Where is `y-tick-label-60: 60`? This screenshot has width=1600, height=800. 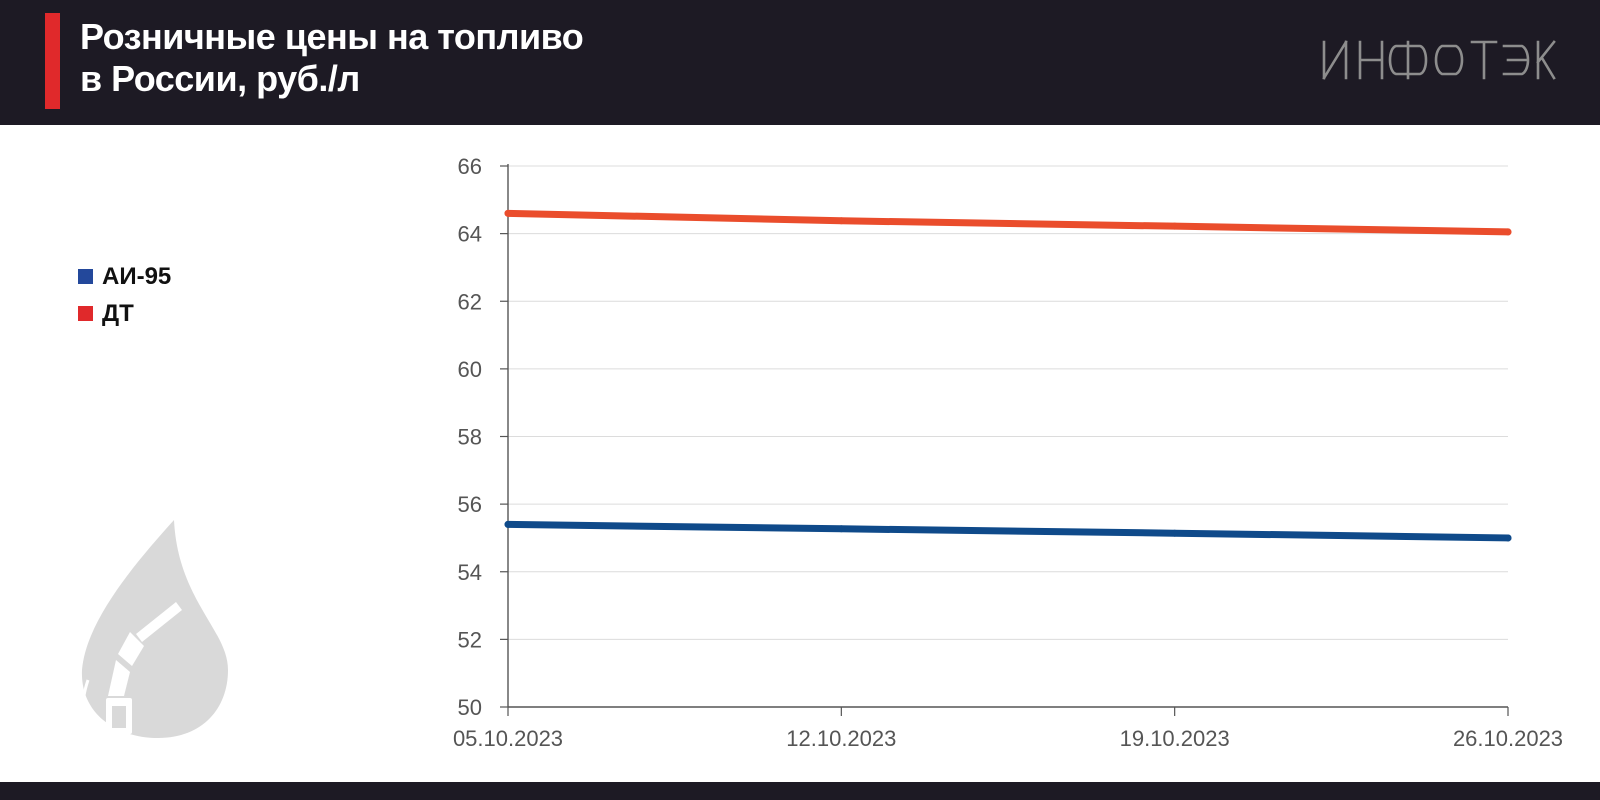 y-tick-label-60: 60 is located at coordinates (470, 369).